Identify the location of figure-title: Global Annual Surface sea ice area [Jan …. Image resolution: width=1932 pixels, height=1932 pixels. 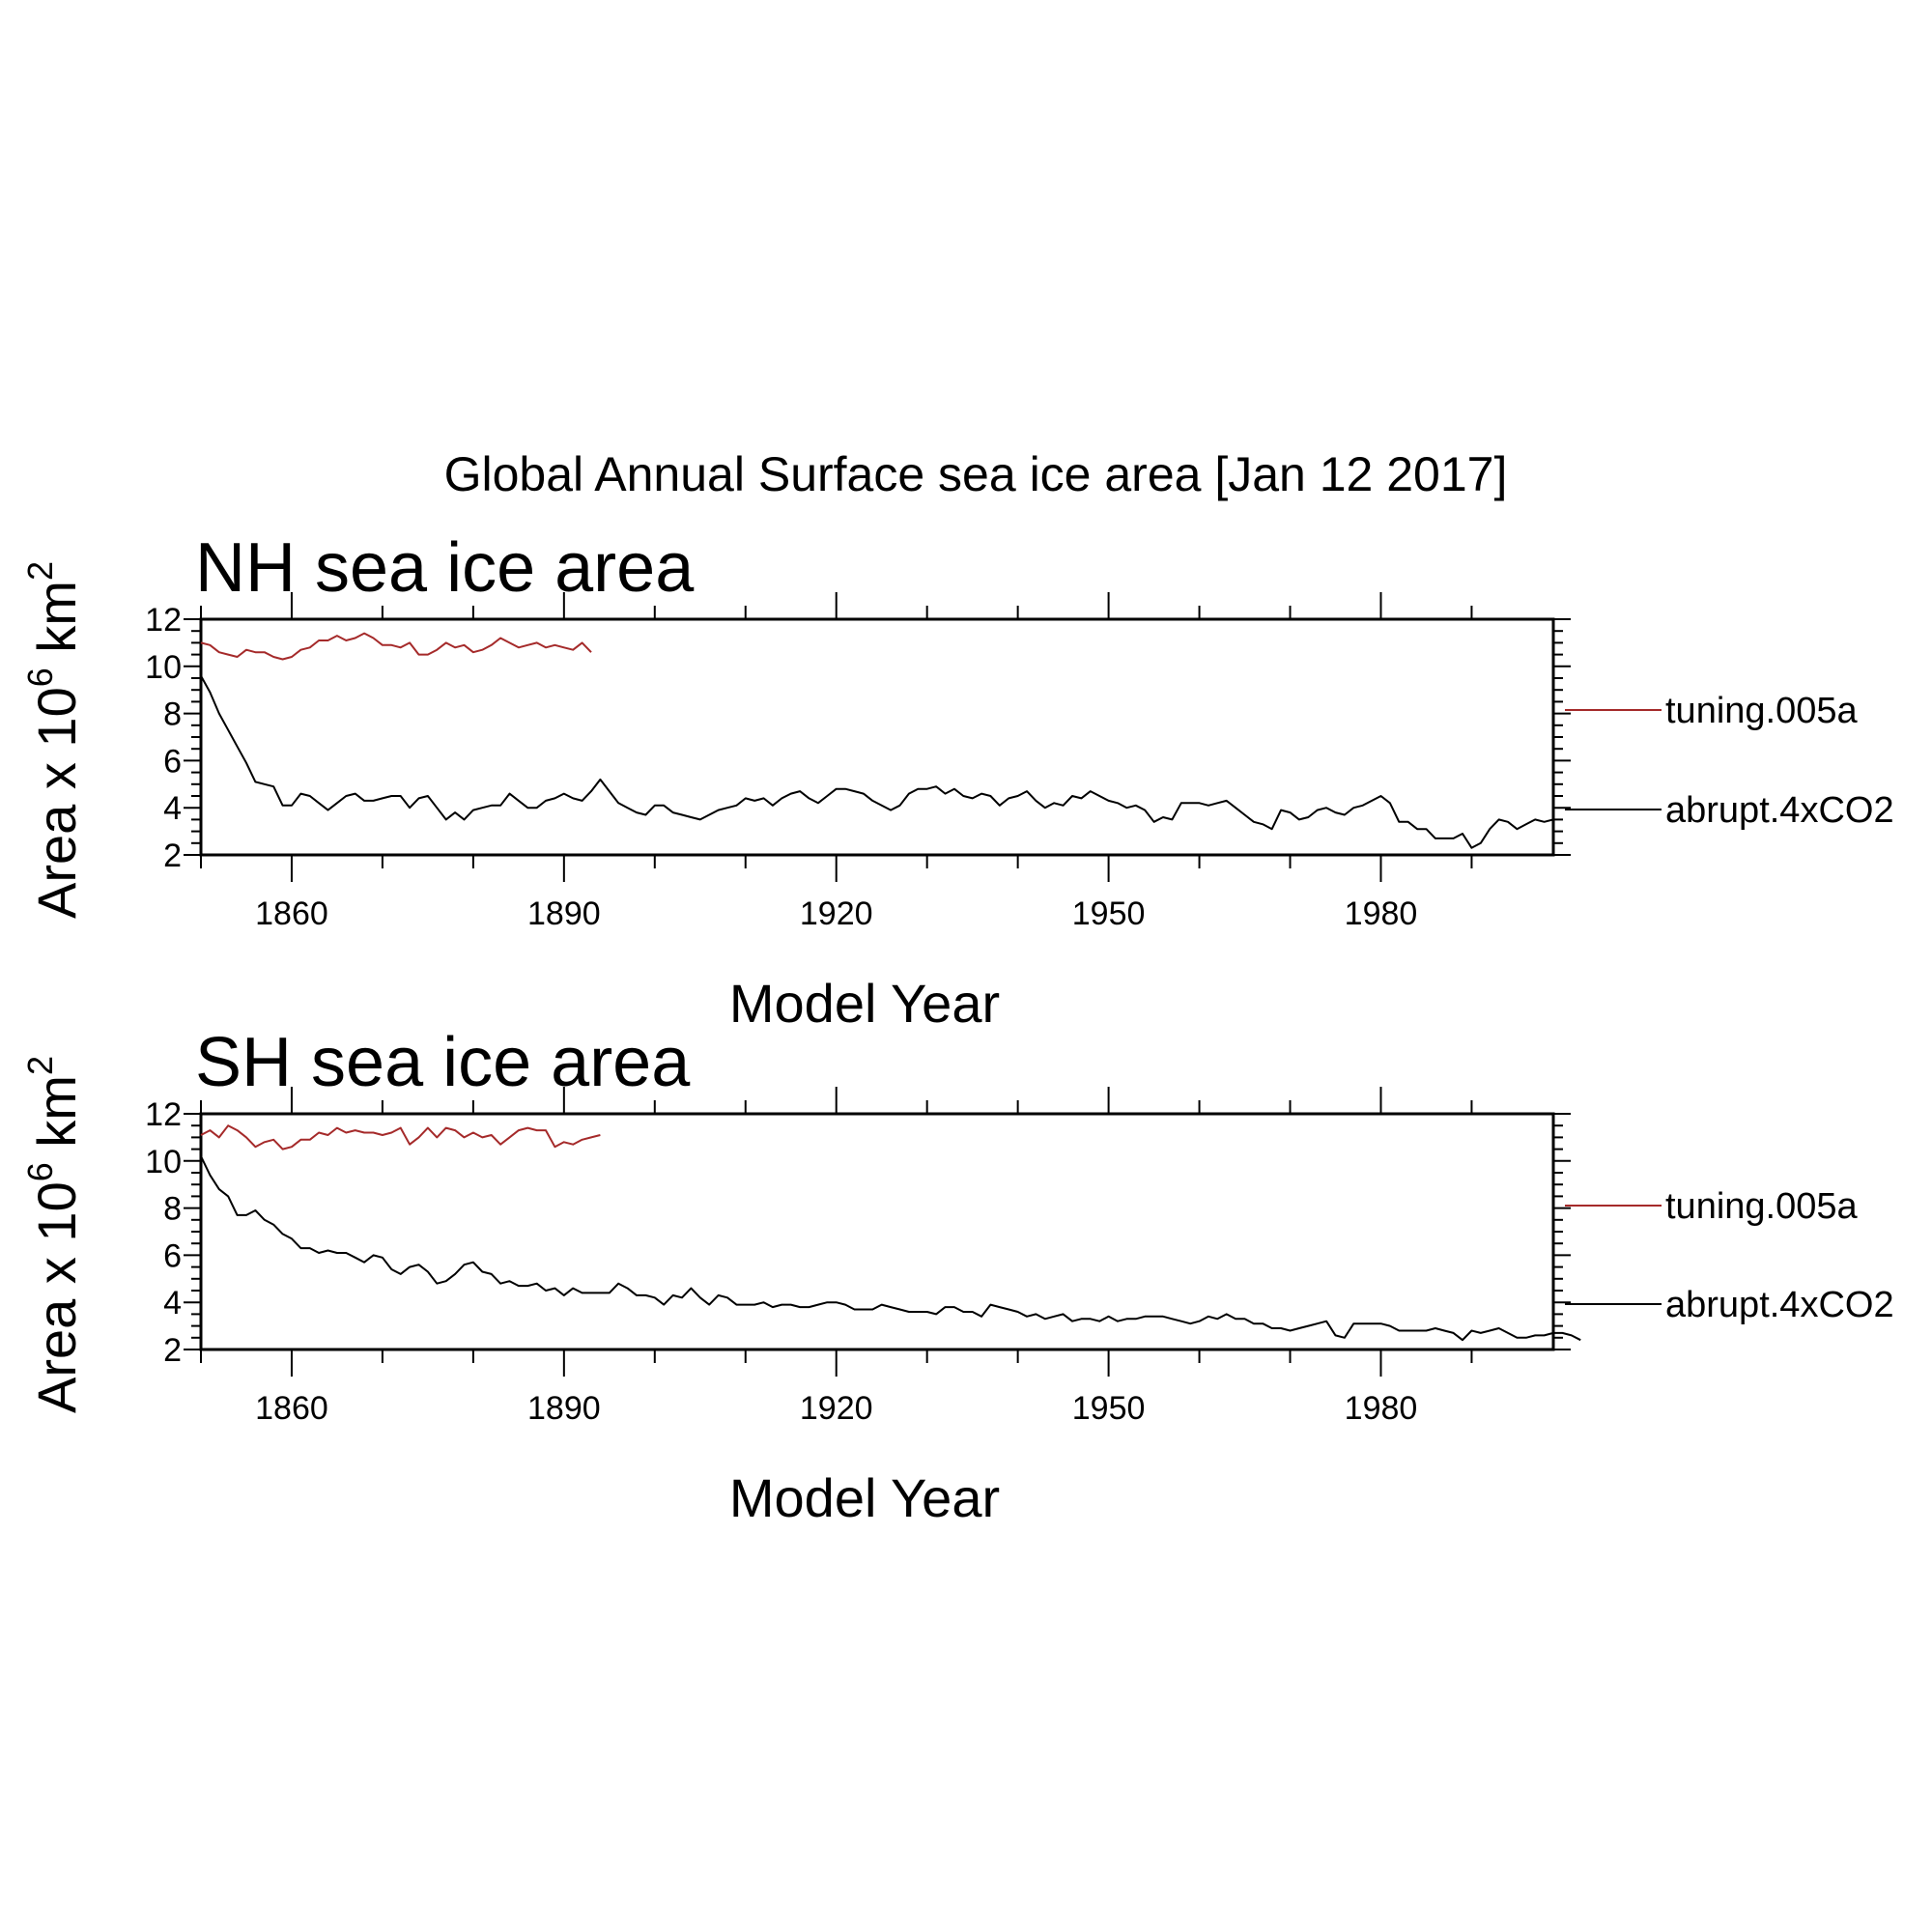
(976, 474).